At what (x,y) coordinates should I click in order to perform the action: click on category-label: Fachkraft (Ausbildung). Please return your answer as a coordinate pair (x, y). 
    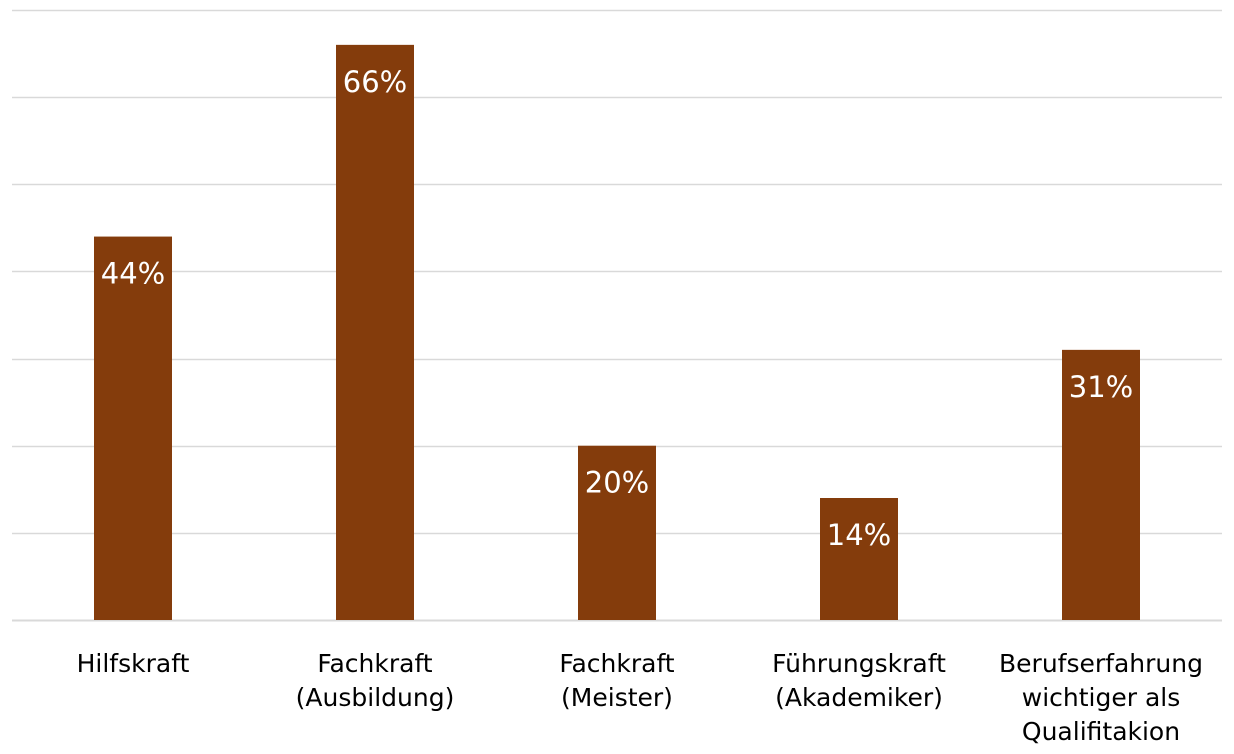
    Looking at the image, I should click on (375, 680).